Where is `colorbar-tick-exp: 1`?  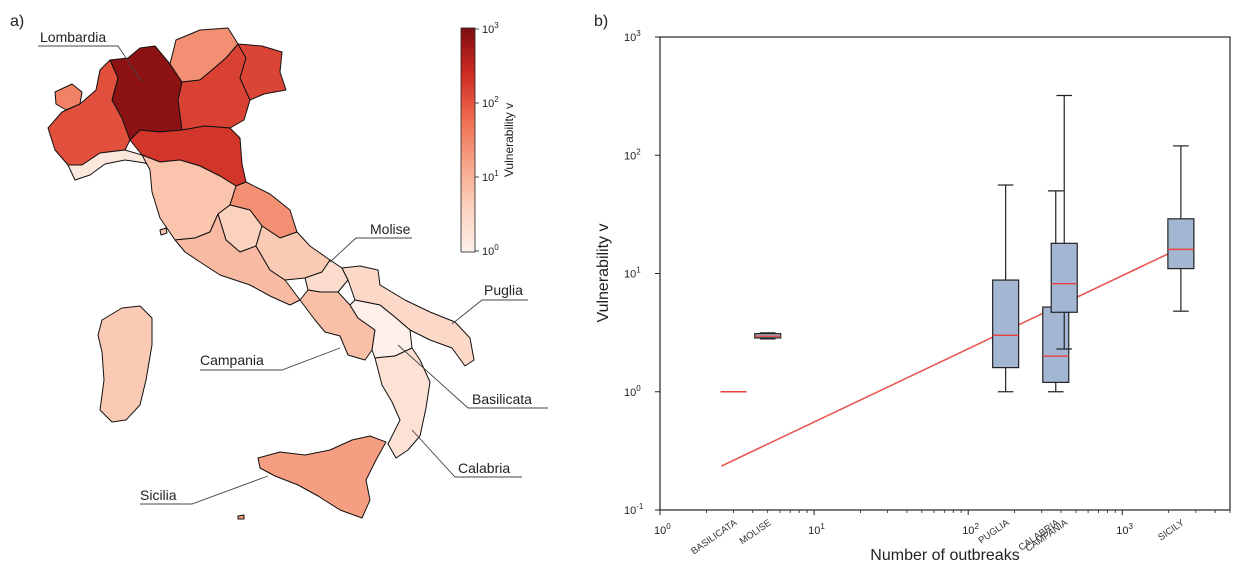 colorbar-tick-exp: 1 is located at coordinates (496, 173).